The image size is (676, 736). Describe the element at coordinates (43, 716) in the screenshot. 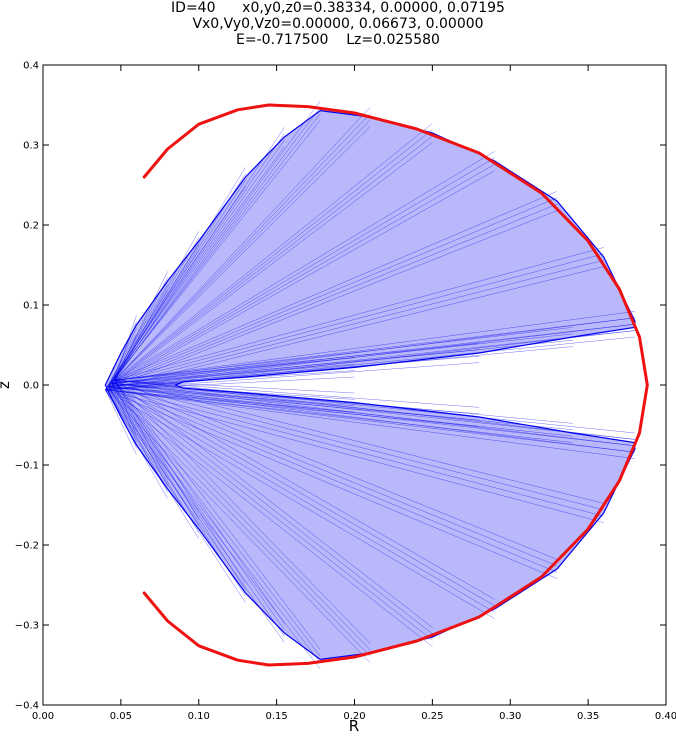

I see `x-tick-label: 0.00` at that location.